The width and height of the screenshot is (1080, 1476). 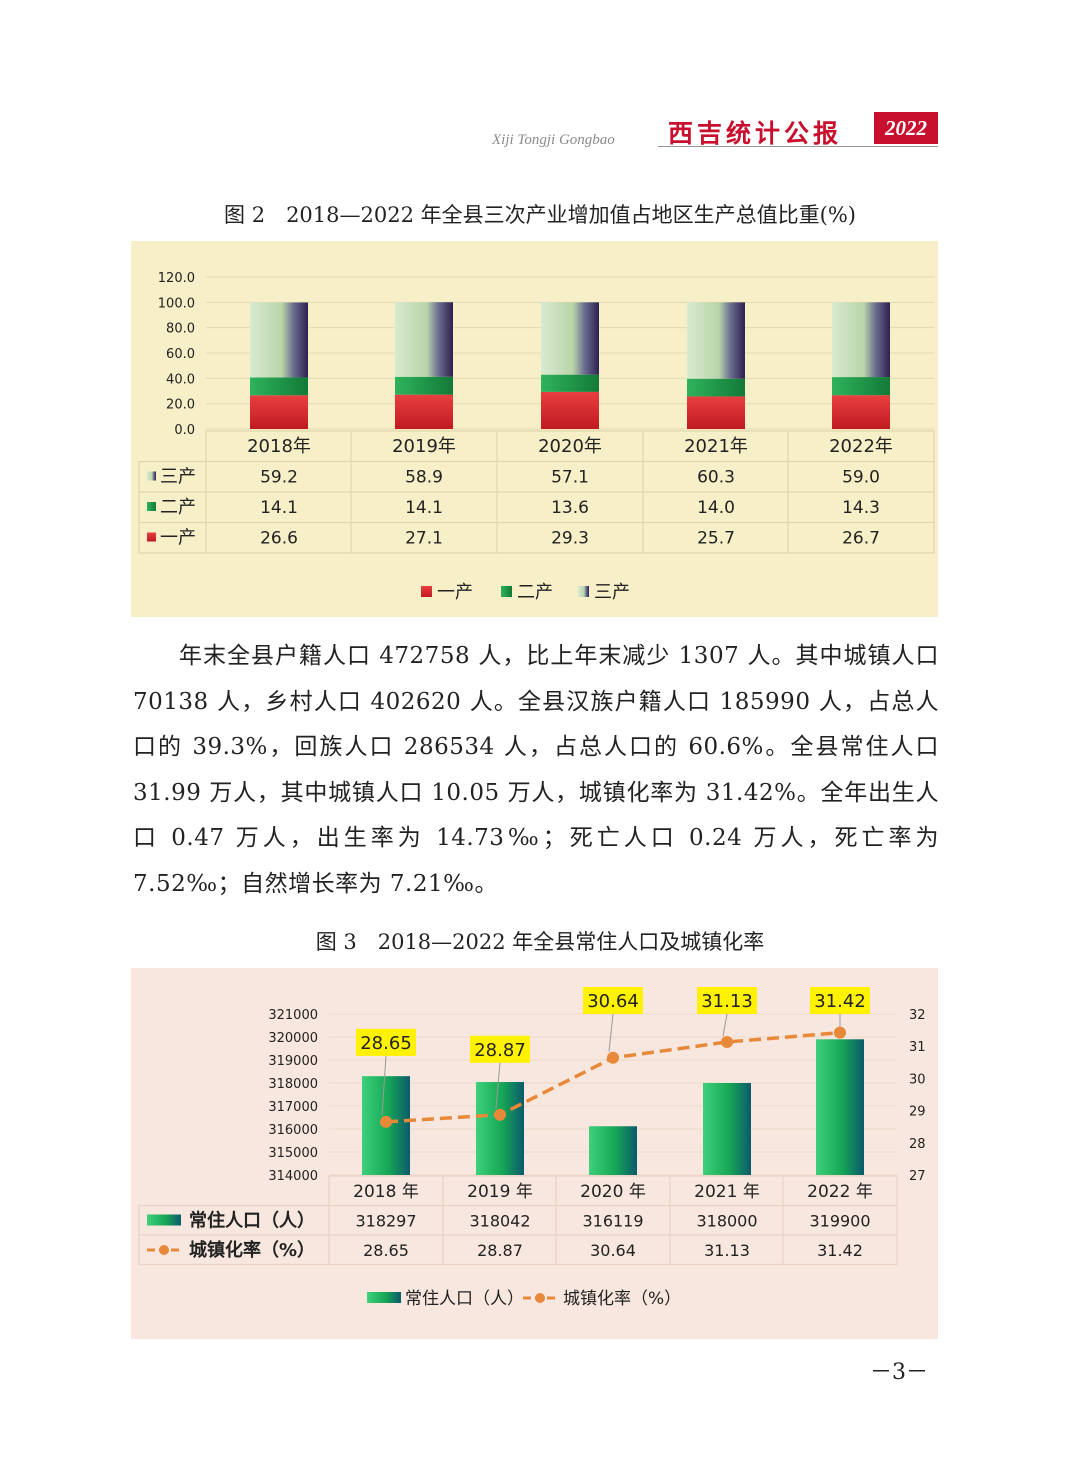 What do you see at coordinates (293, 1107) in the screenshot?
I see `fig3-y-left-tick-label: 317000` at bounding box center [293, 1107].